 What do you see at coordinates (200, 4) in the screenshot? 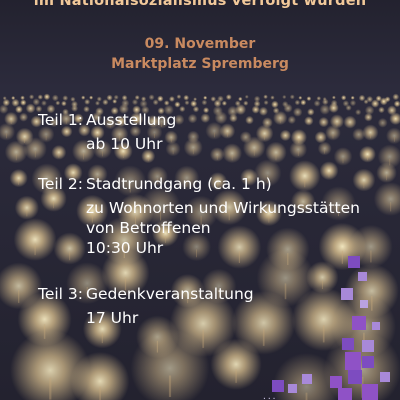
I see `headline-line: im Nationalsozialismus verfolgt wurden` at bounding box center [200, 4].